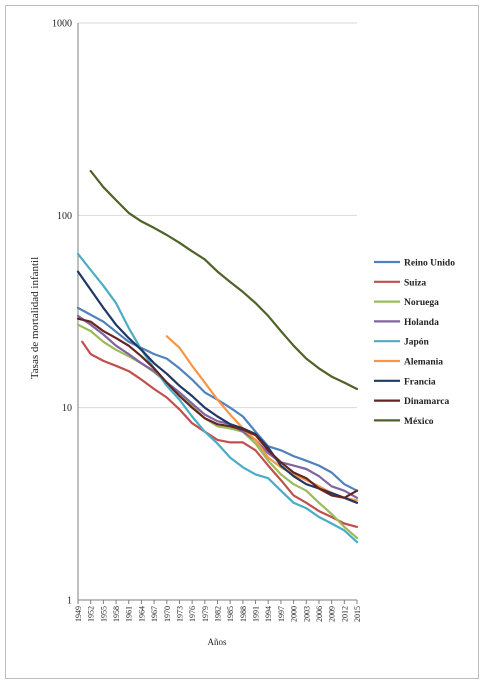 The width and height of the screenshot is (485, 685). I want to click on x-tick-label: 1982, so click(218, 614).